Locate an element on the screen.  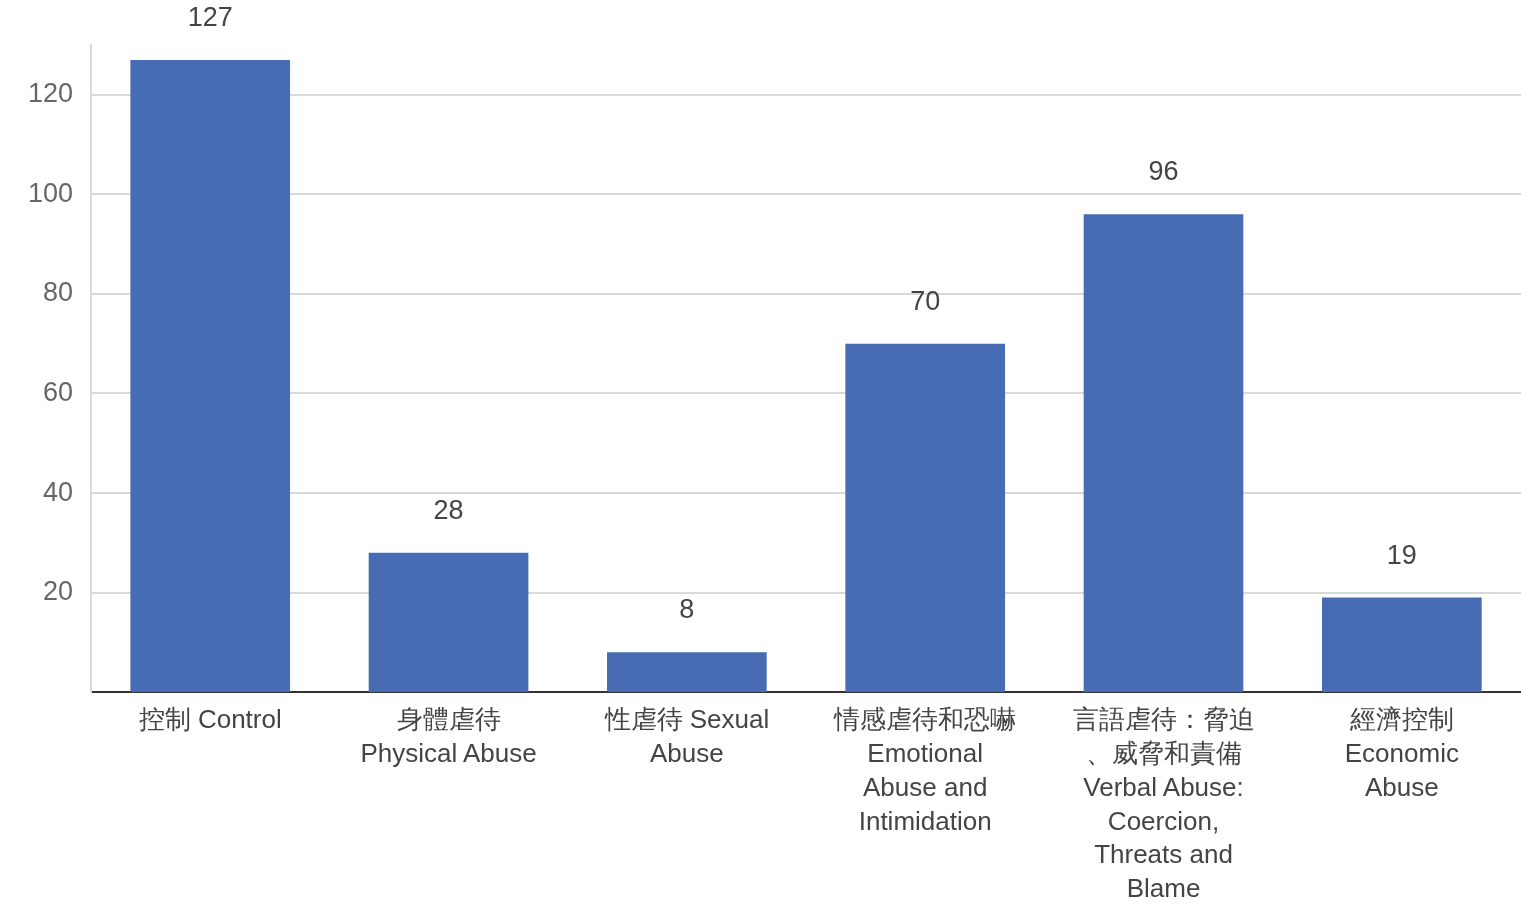
y-tick-label: 20 is located at coordinates (58, 591).